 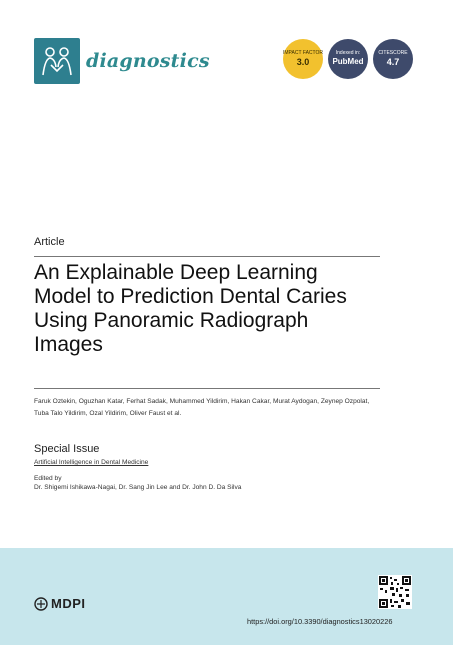 I want to click on journal-logo: diagnostics, so click(x=122, y=61).